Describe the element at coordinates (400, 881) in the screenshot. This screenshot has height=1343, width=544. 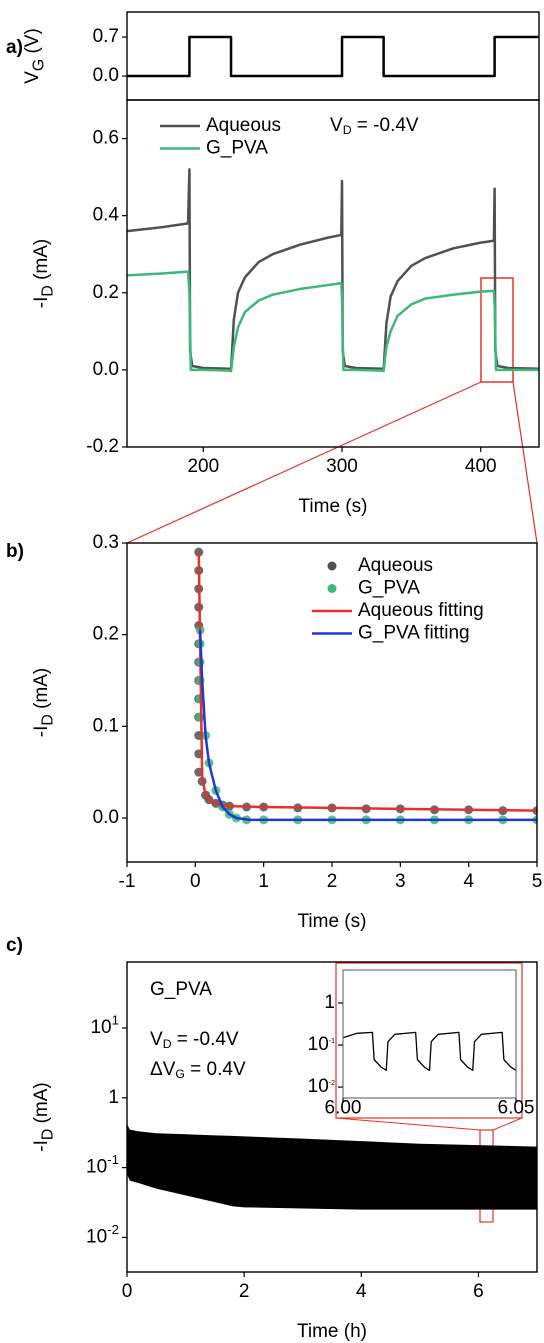
I see `tick-label: 3` at that location.